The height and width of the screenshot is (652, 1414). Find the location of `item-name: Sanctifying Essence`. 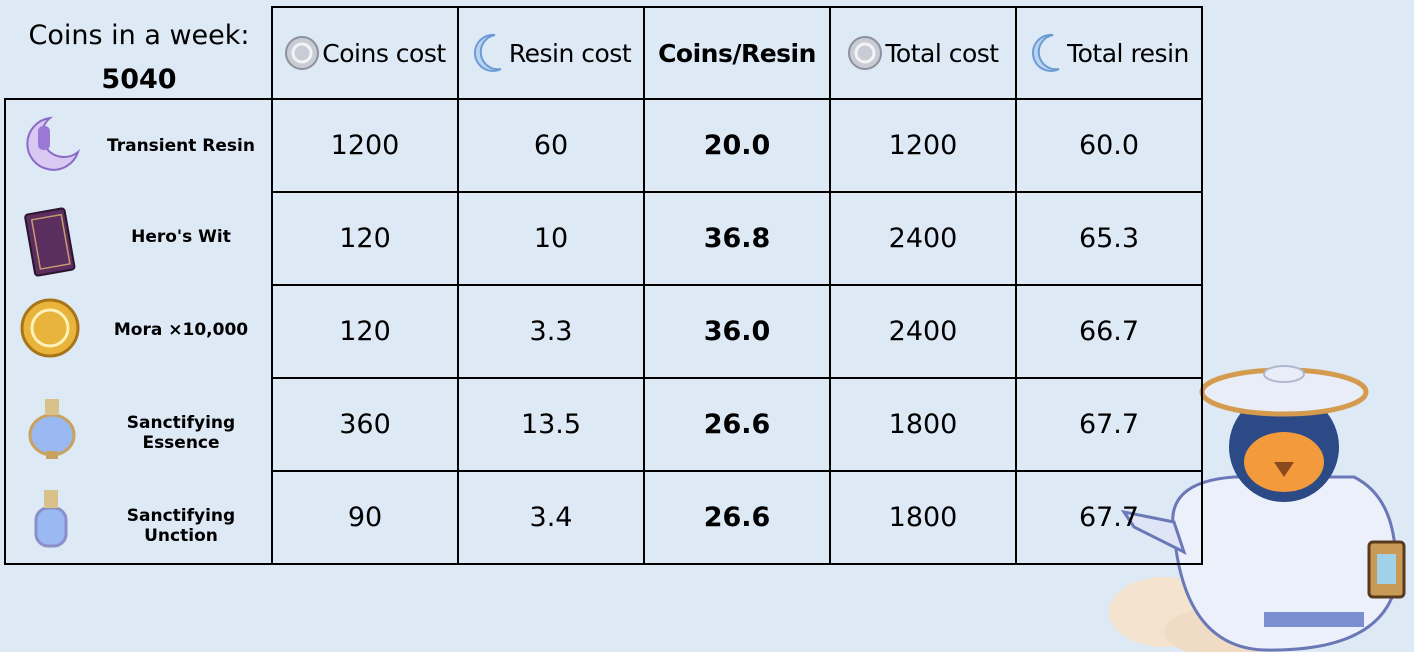

item-name: Sanctifying Essence is located at coordinates (181, 433).